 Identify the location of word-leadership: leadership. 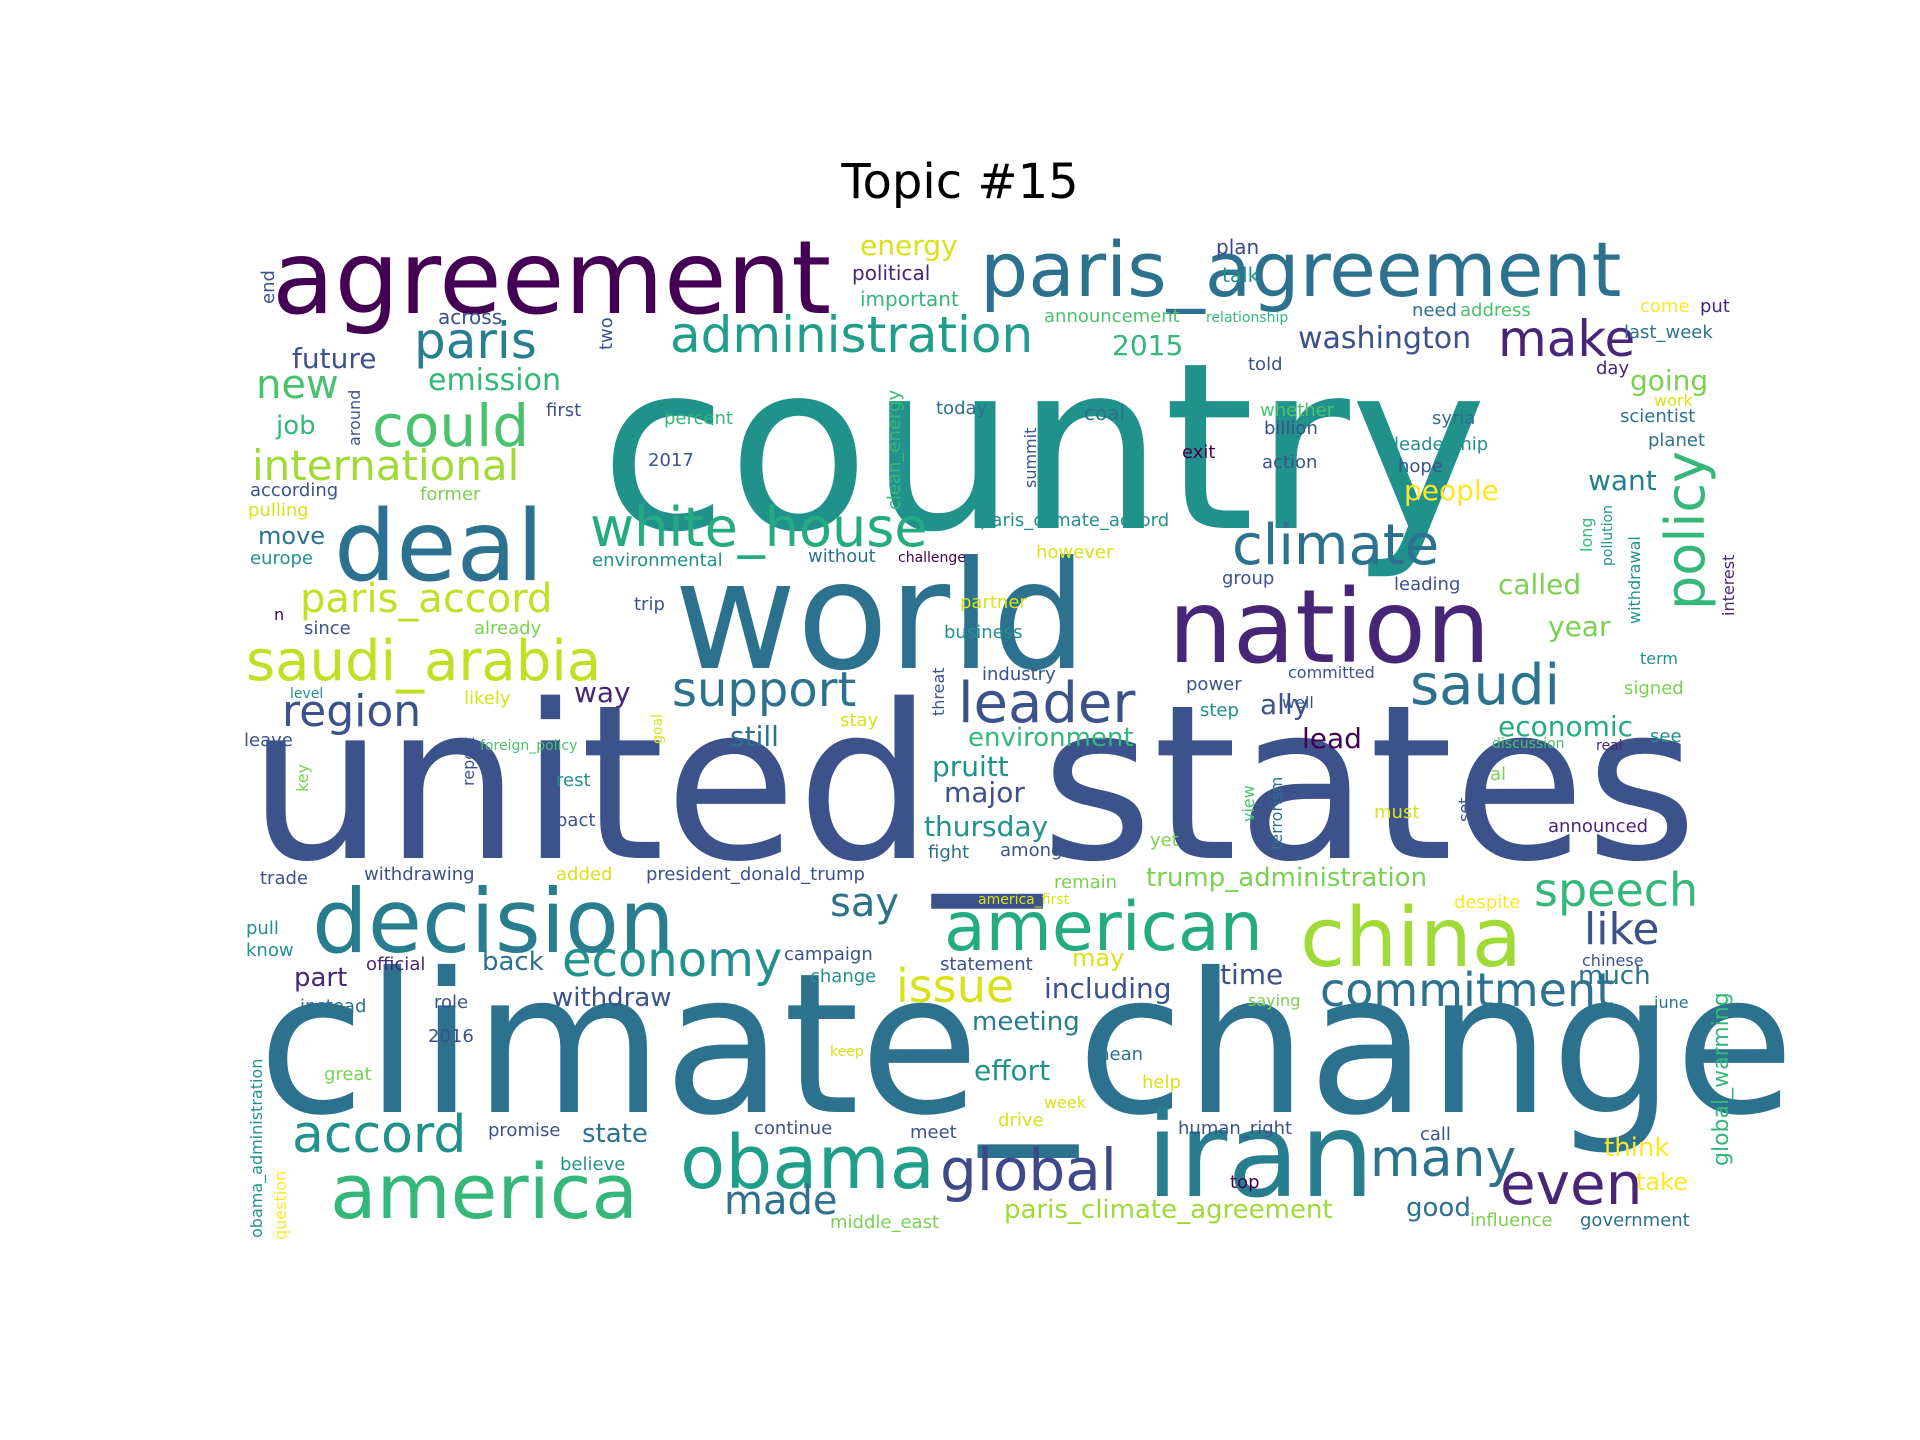
(1441, 444).